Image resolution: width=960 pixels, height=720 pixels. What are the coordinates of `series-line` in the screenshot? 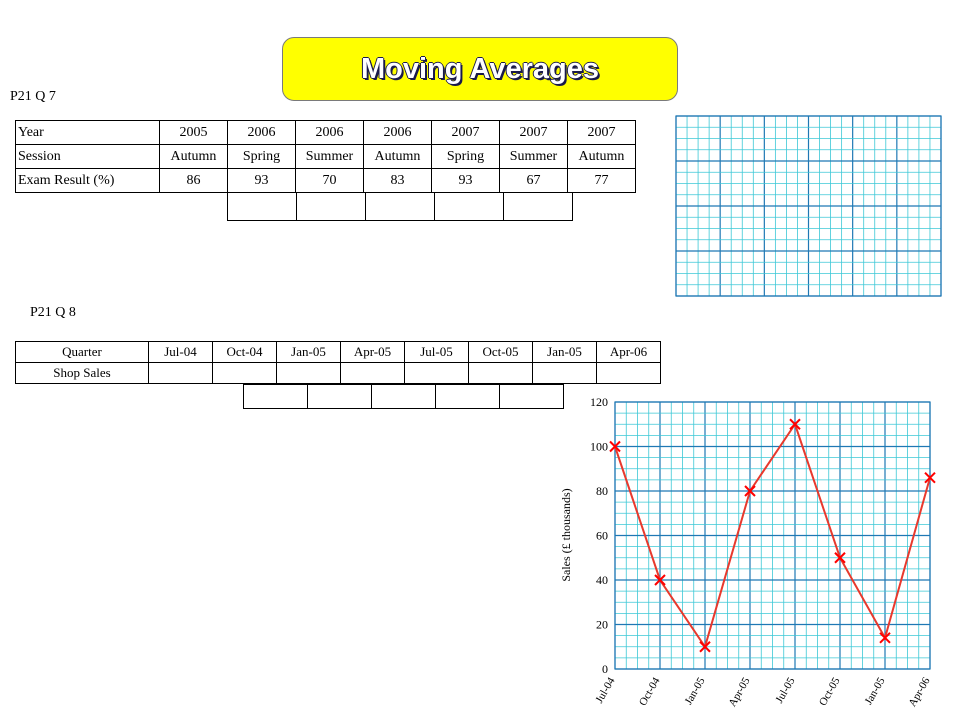 It's located at (772, 536).